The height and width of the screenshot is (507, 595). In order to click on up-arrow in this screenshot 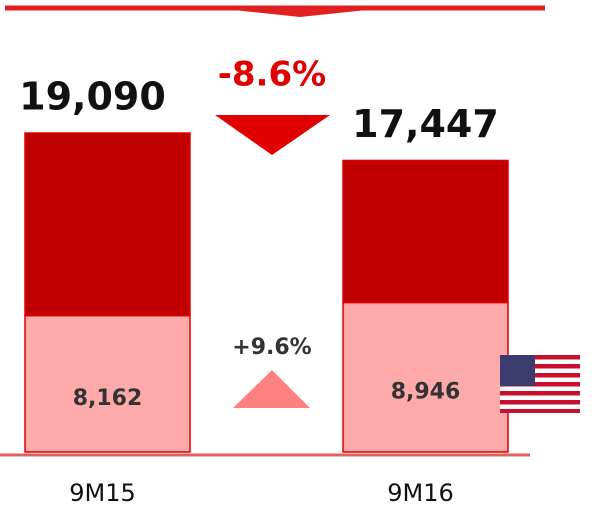, I will do `click(271, 389)`.